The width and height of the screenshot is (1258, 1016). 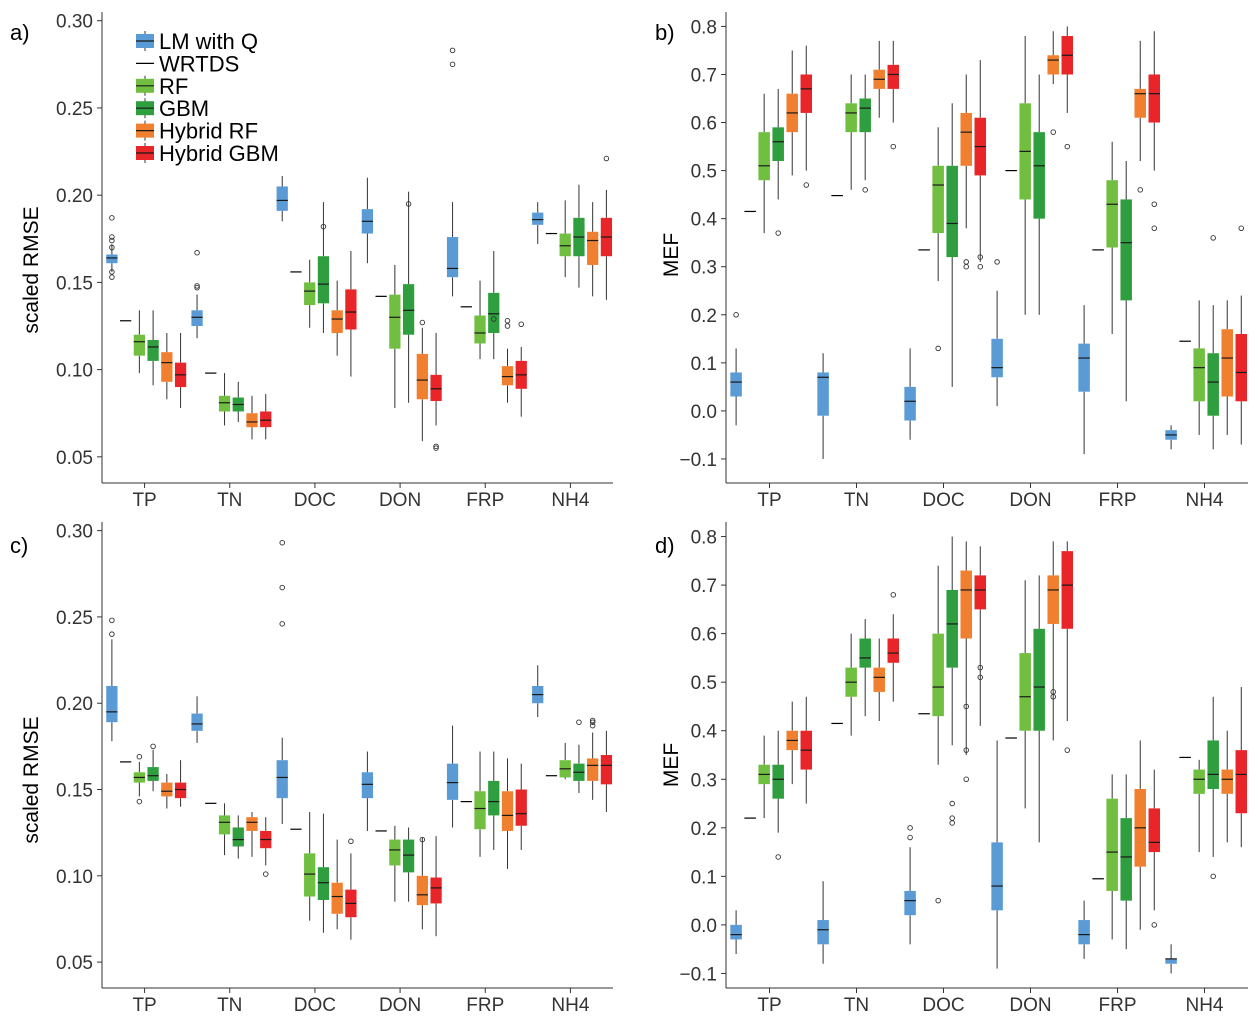 I want to click on y-tick-label: 0.25, so click(x=74, y=618).